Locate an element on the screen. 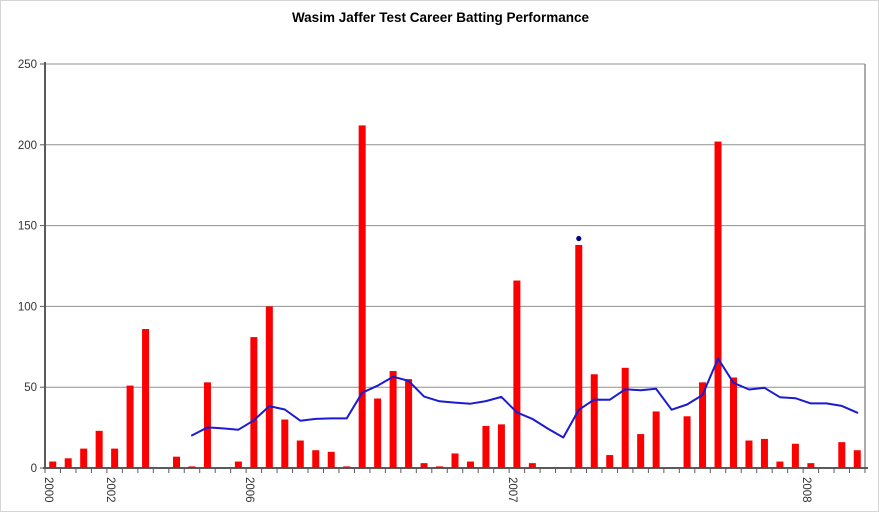 This screenshot has width=879, height=512. y-tick-label-100: 100 is located at coordinates (27, 307).